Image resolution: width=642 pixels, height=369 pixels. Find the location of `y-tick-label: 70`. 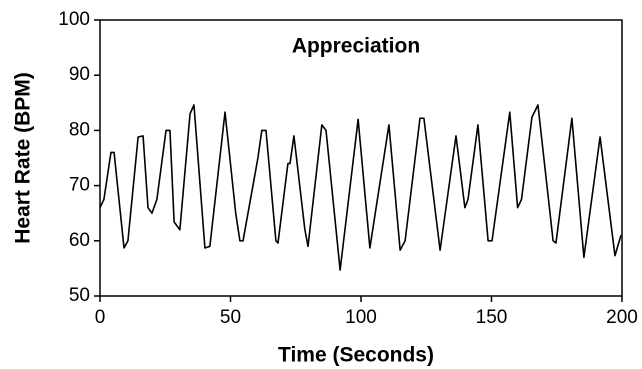

y-tick-label: 70 is located at coordinates (79, 185).